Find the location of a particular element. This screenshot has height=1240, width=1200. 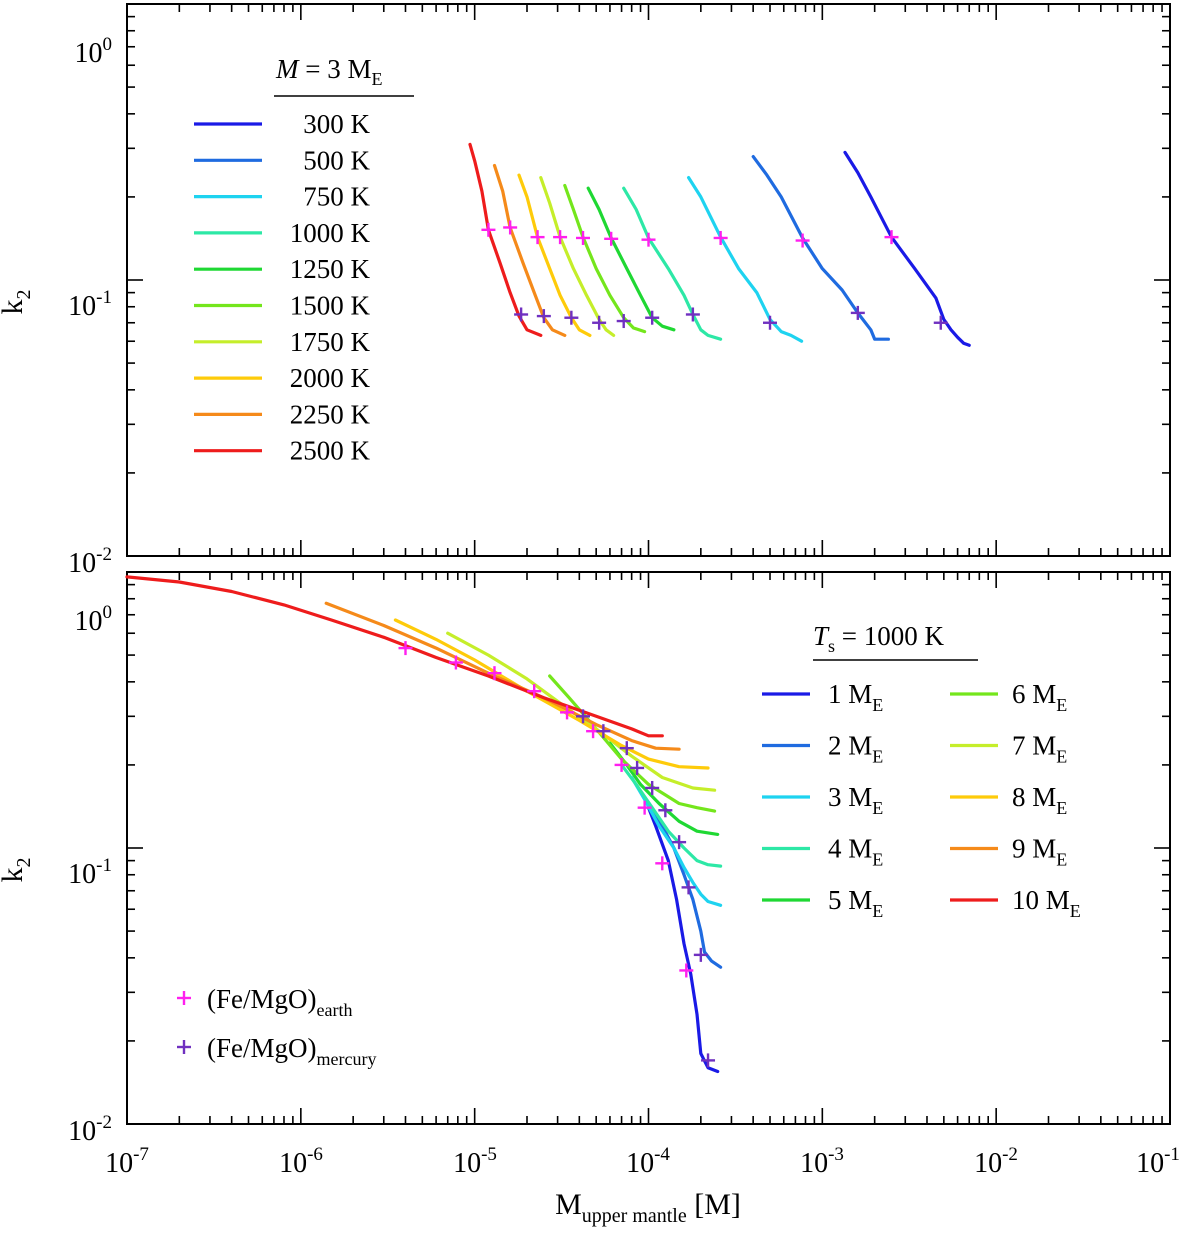

series-line-500-k is located at coordinates (820, 248).